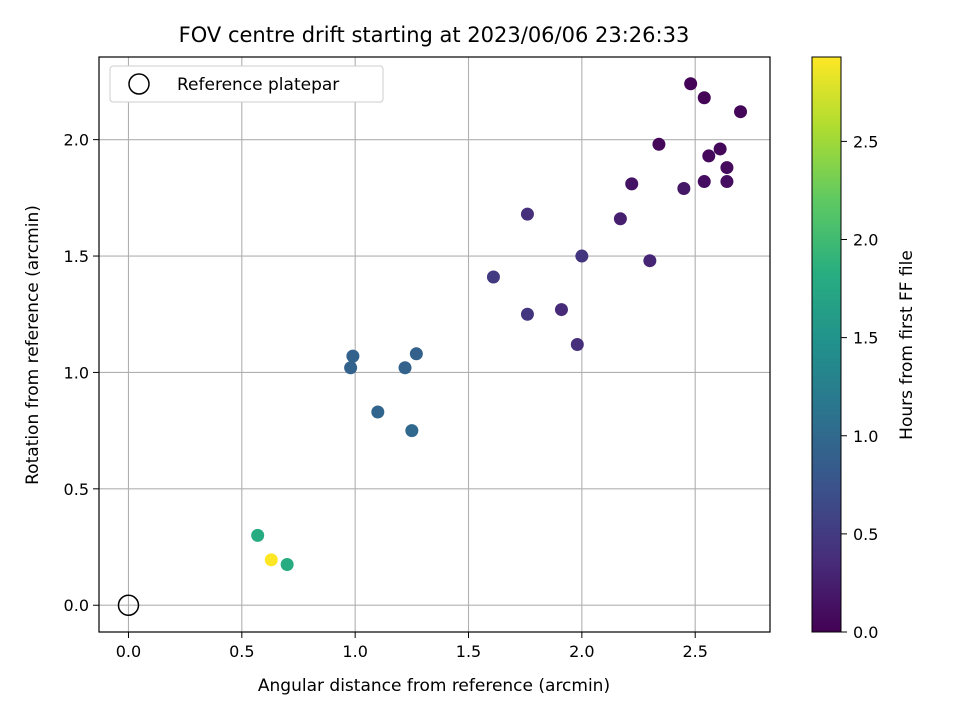 This screenshot has width=960, height=720. What do you see at coordinates (76, 140) in the screenshot?
I see `y-tick-label: 2.0` at bounding box center [76, 140].